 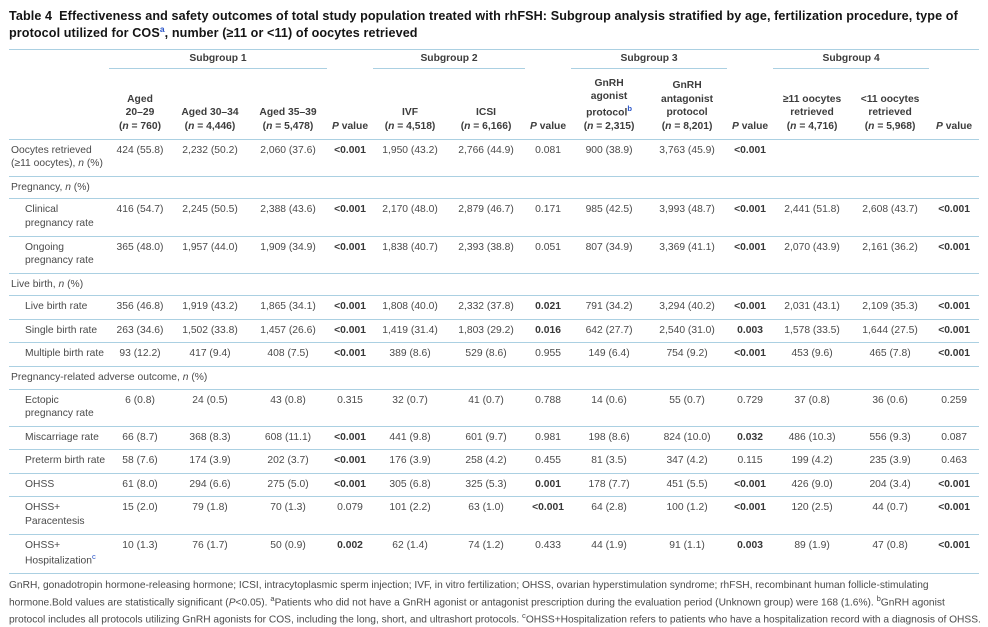 What do you see at coordinates (812, 217) in the screenshot?
I see `data-cell: 2,441 (51.8)` at bounding box center [812, 217].